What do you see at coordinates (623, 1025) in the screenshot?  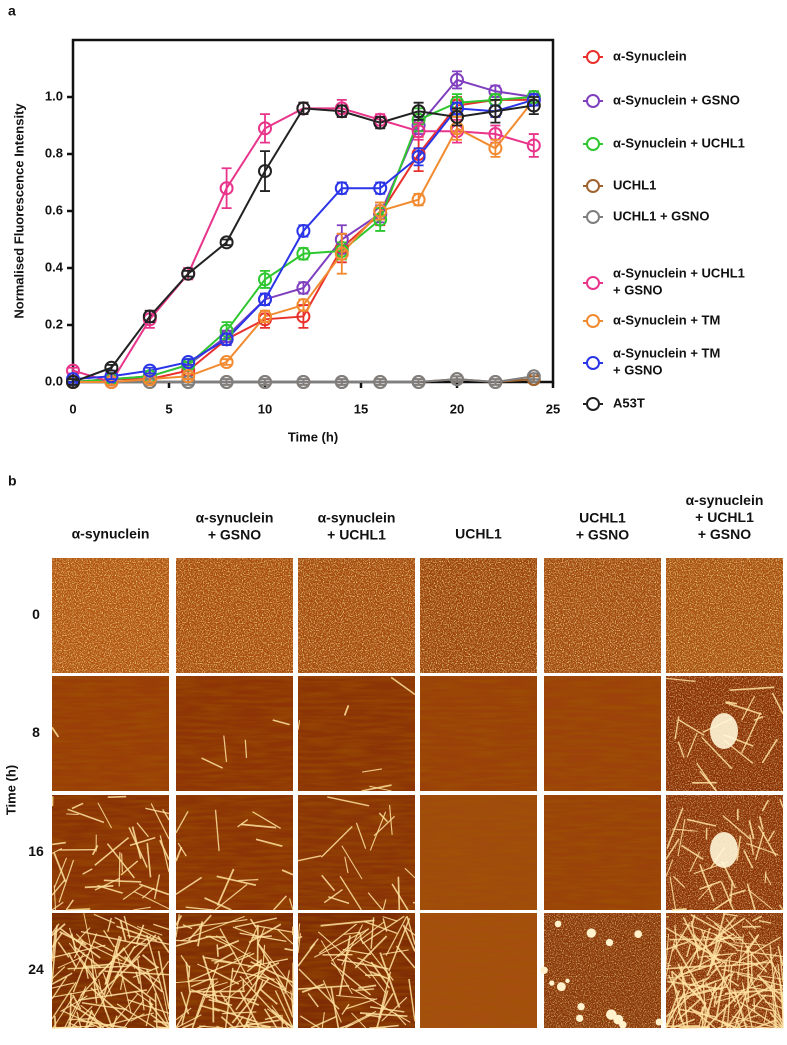 I see `aggregate` at bounding box center [623, 1025].